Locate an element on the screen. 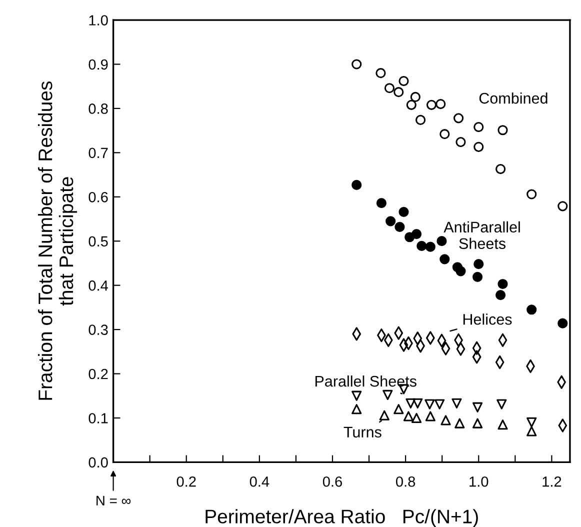  x-tick-label: 1.0 is located at coordinates (479, 481).